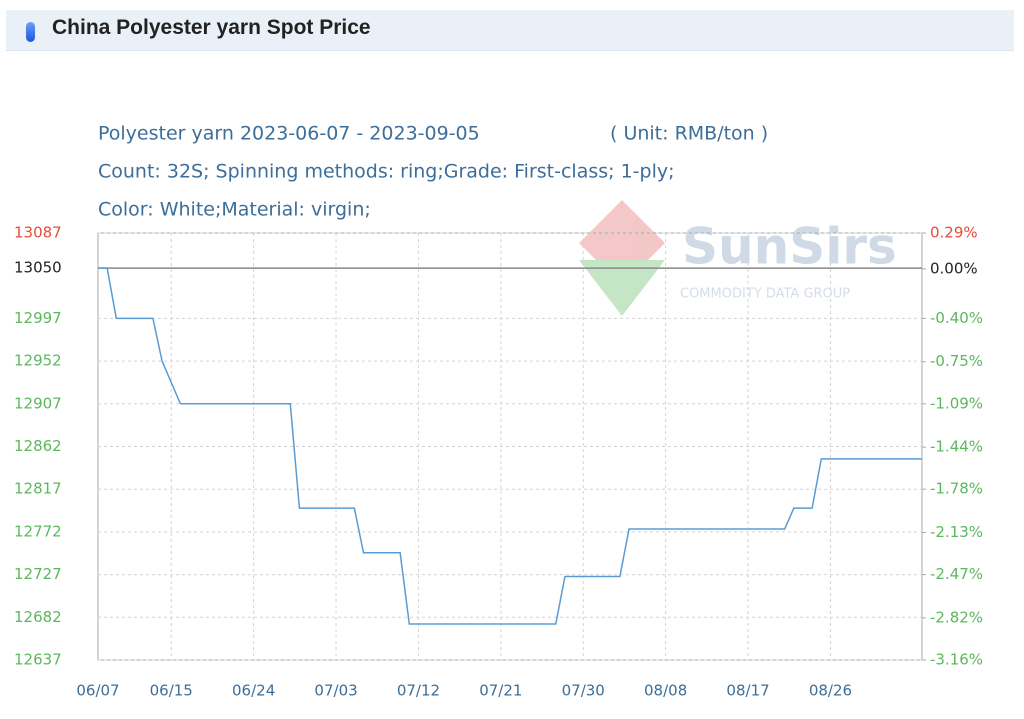 Image resolution: width=1024 pixels, height=719 pixels. Describe the element at coordinates (38, 233) in the screenshot. I see `y-tick-label: 13087` at that location.